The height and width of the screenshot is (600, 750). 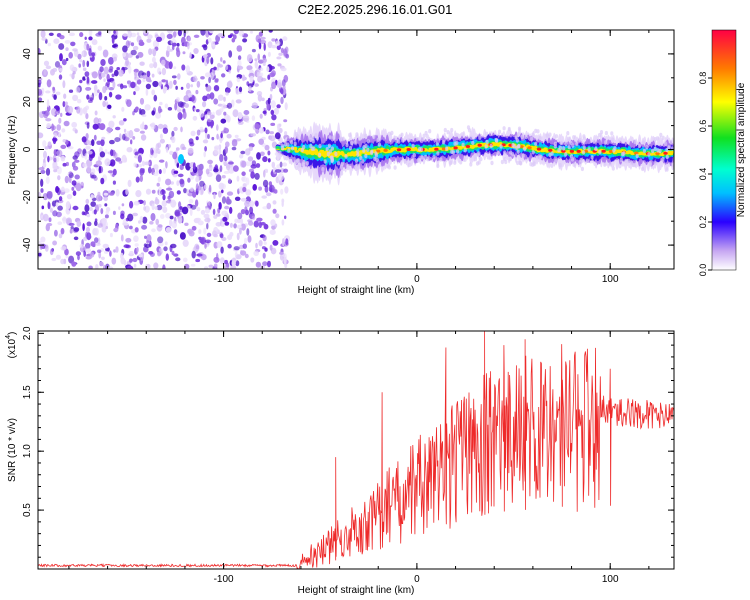 What do you see at coordinates (27, 392) in the screenshot?
I see `y-tick-label: 1.5` at bounding box center [27, 392].